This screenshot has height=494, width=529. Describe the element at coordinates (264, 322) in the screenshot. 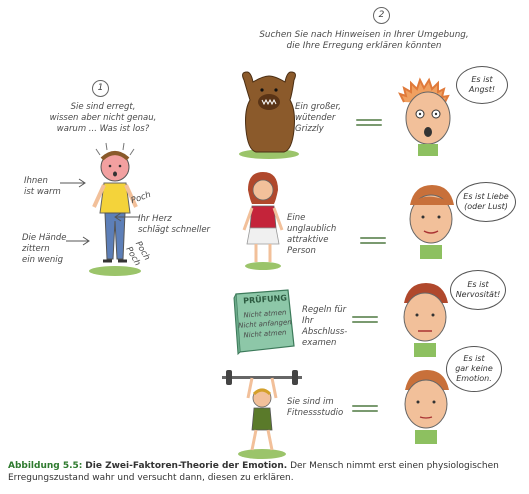

I see `exam-book` at that location.